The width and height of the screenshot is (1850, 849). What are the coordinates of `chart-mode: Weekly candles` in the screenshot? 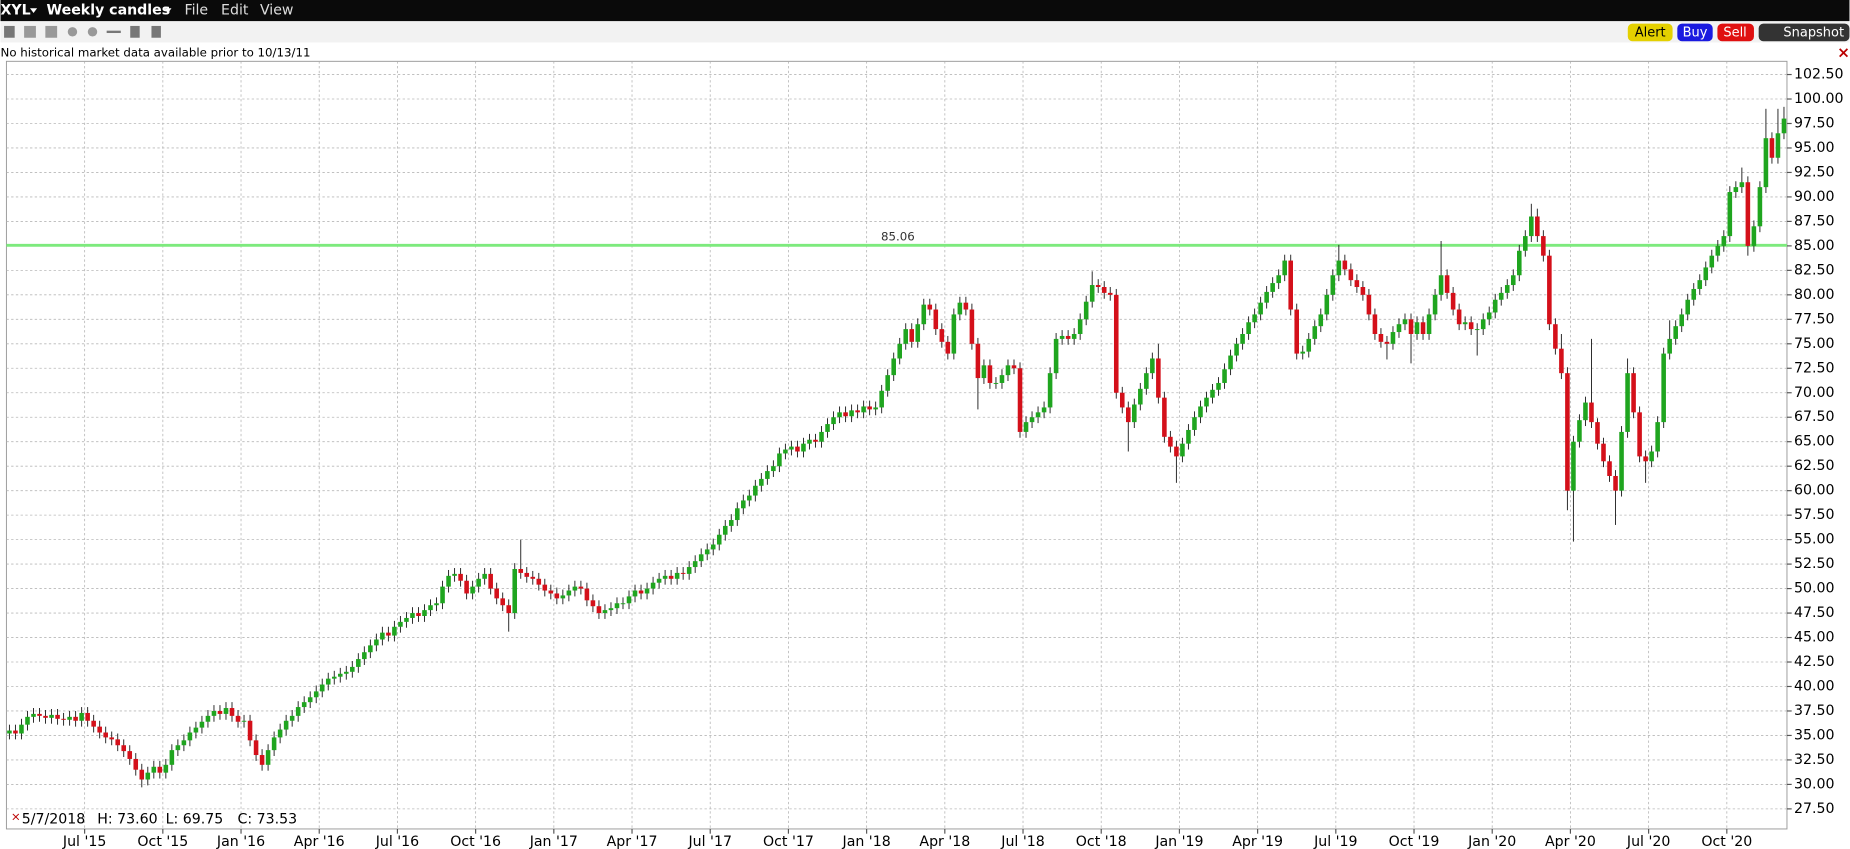 It's located at (109, 11).